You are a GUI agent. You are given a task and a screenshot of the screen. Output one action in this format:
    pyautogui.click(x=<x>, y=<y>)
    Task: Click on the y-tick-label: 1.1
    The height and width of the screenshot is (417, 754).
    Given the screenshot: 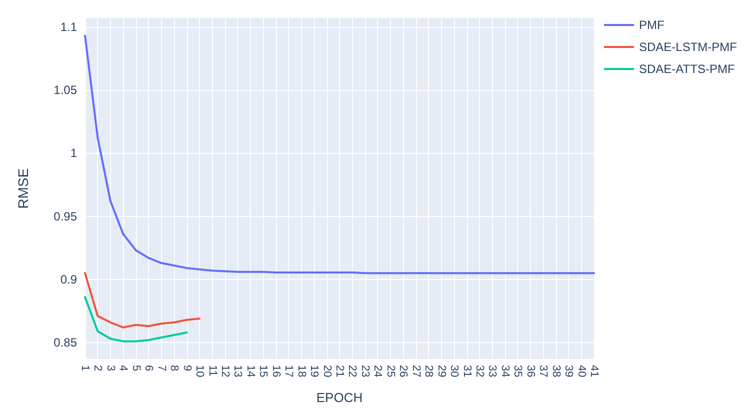 What is the action you would take?
    pyautogui.click(x=69, y=27)
    